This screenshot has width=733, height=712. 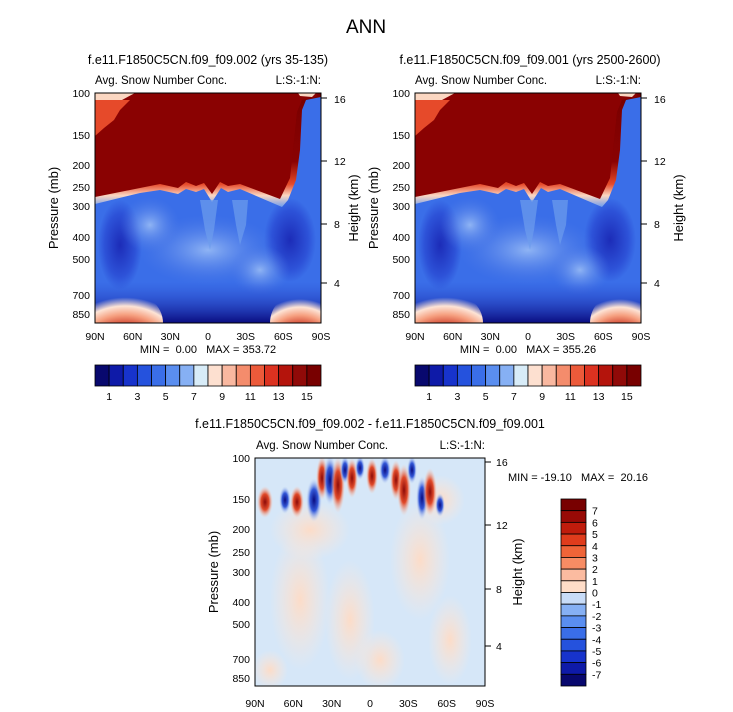 What do you see at coordinates (340, 192) in the screenshot?
I see `panel-a-height-ticks: 16 12 8 4` at bounding box center [340, 192].